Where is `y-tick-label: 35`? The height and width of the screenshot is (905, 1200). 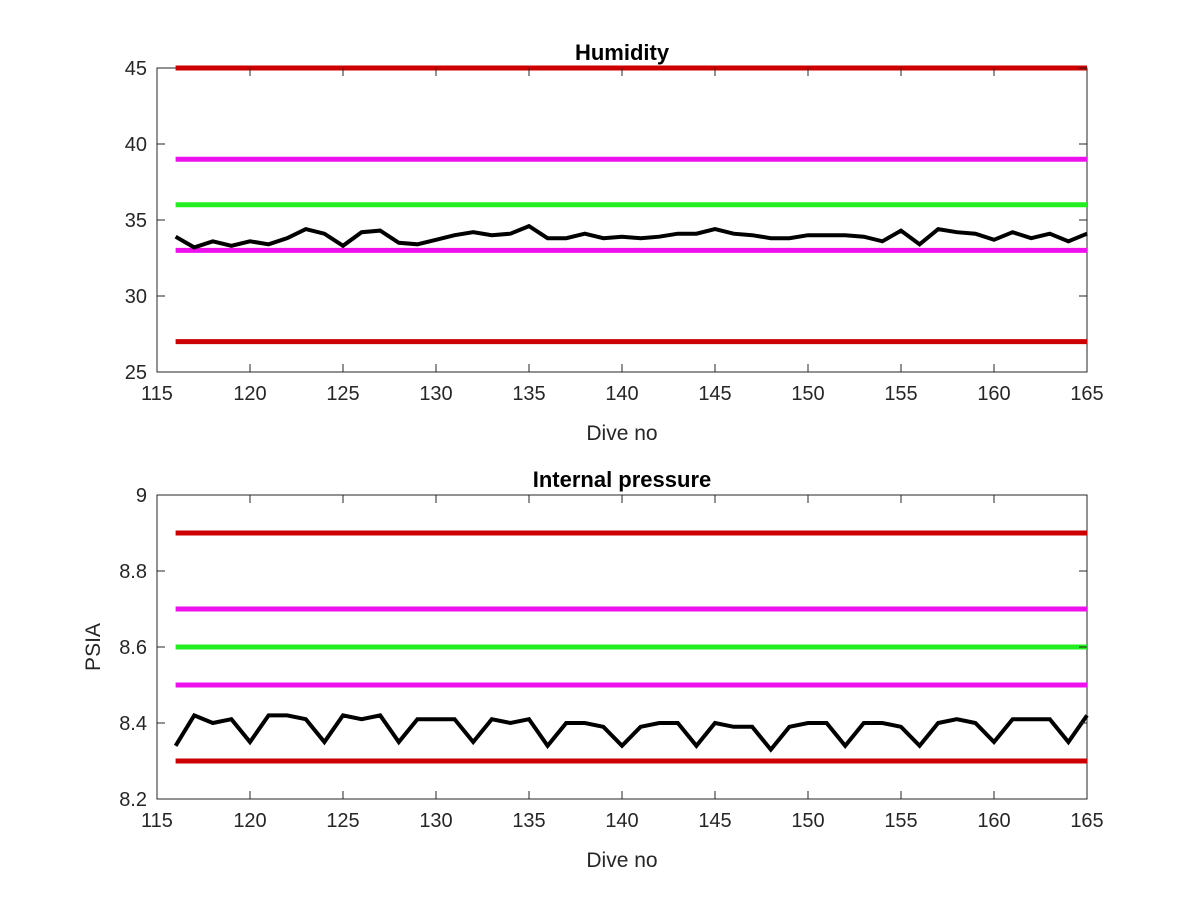 y-tick-label: 35 is located at coordinates (136, 221).